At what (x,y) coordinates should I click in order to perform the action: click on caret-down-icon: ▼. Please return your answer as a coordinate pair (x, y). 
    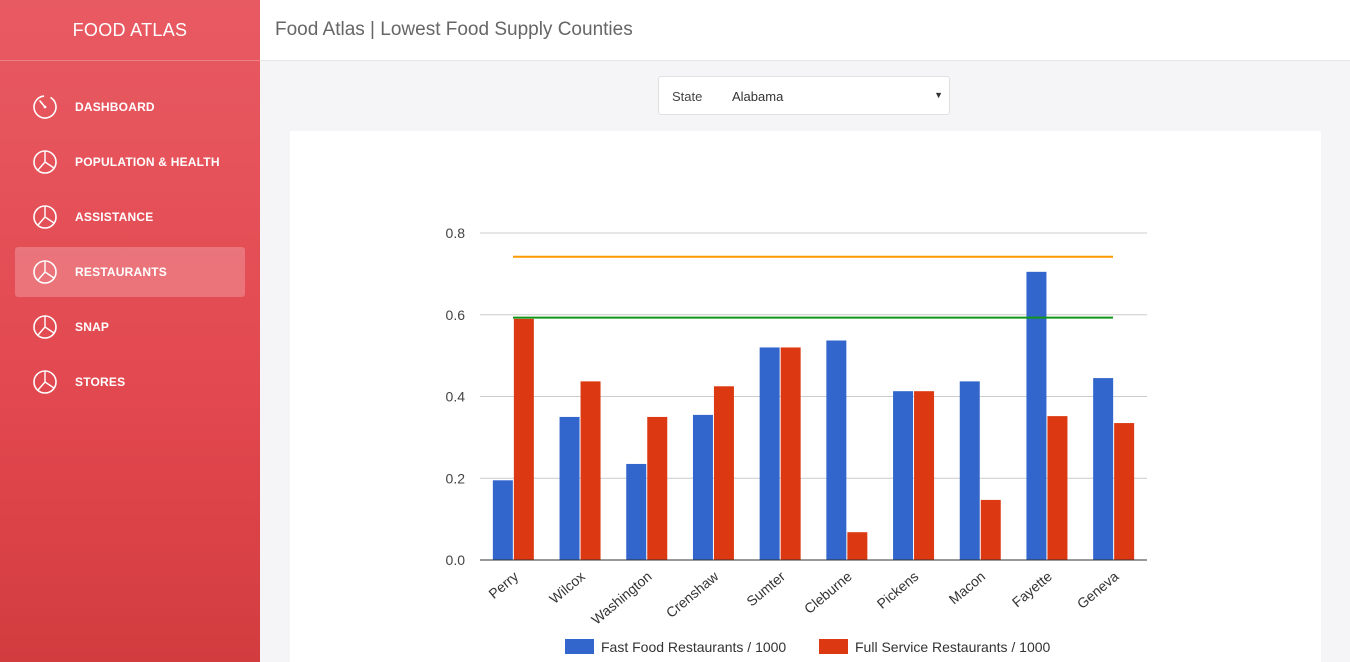
    Looking at the image, I should click on (938, 95).